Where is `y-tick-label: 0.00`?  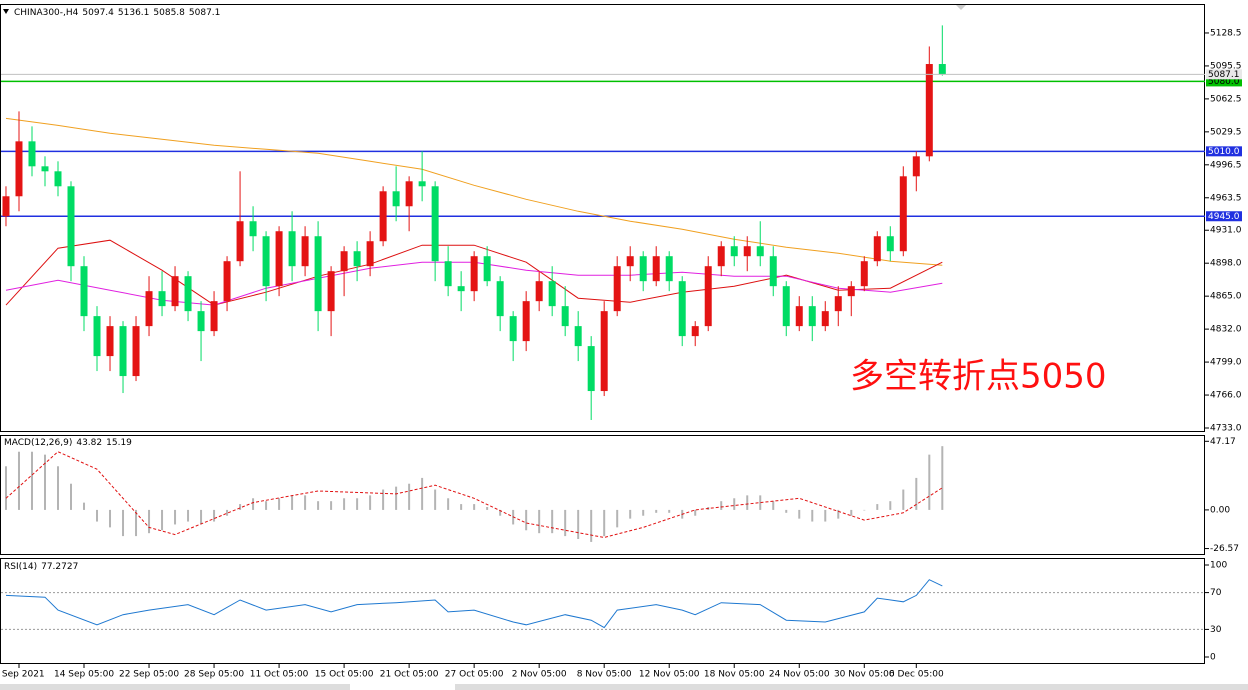 y-tick-label: 0.00 is located at coordinates (1220, 510).